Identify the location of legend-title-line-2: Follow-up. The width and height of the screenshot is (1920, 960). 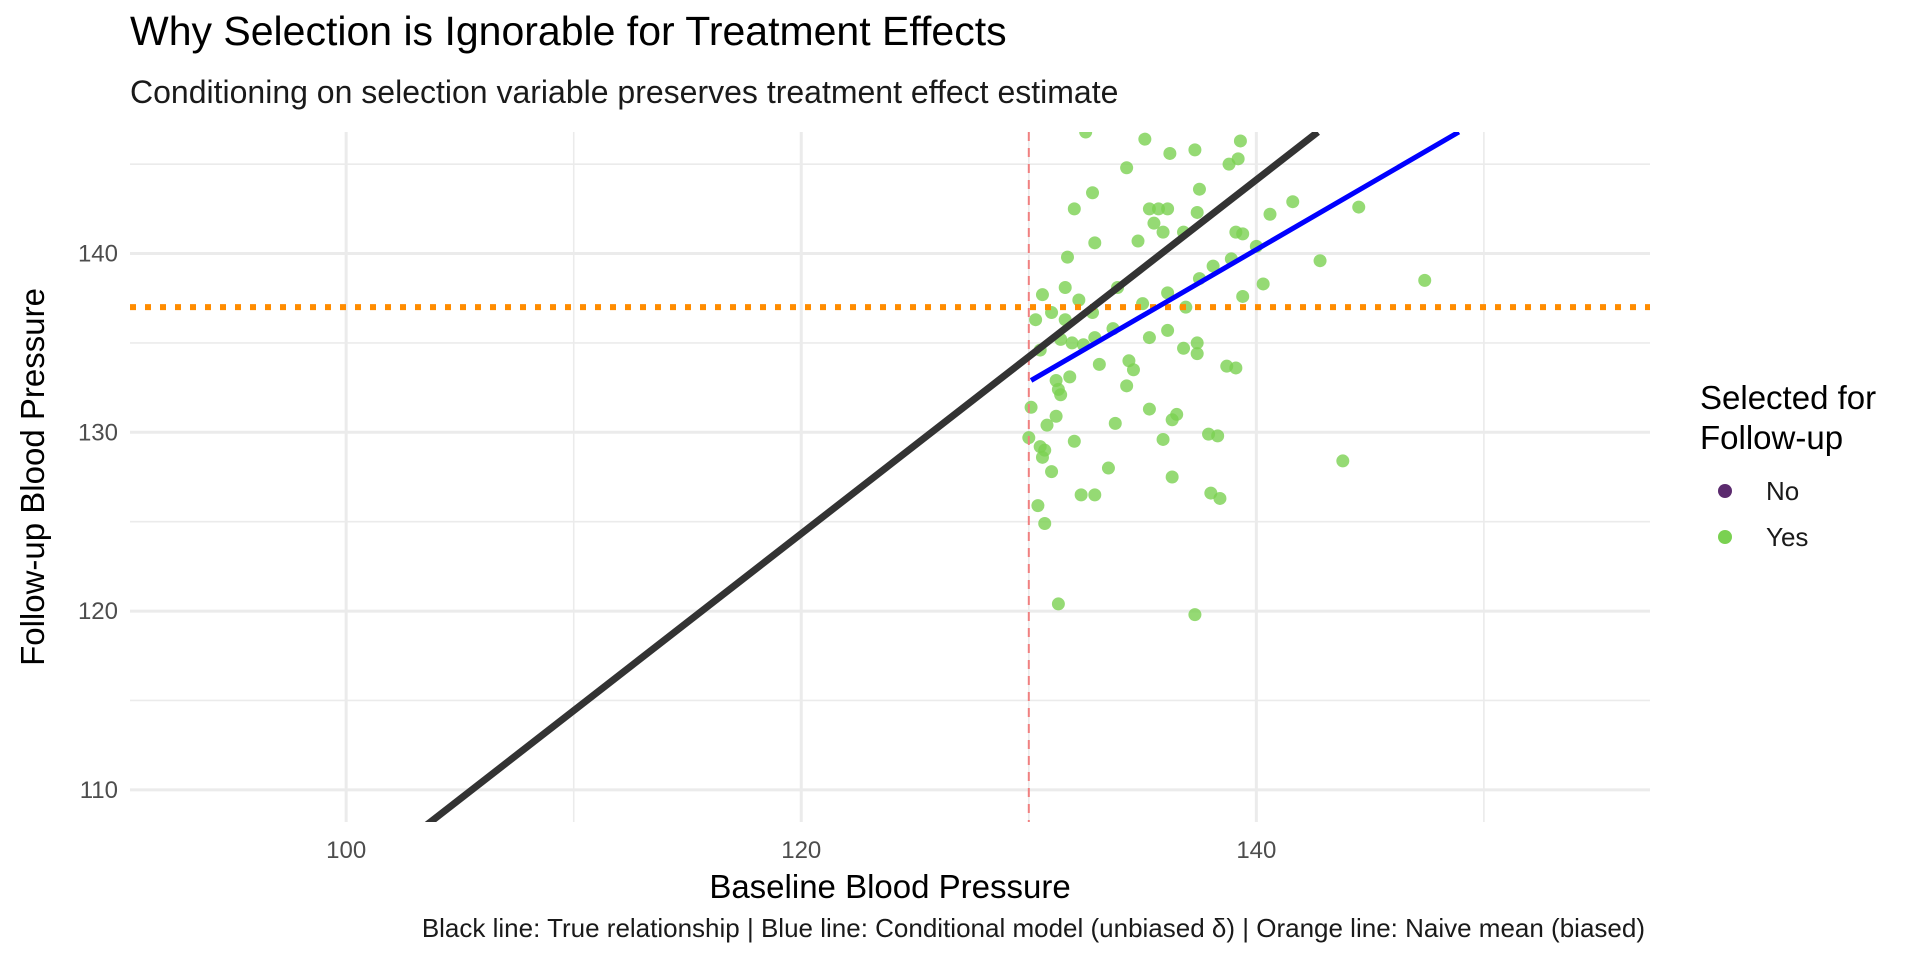
(1772, 437).